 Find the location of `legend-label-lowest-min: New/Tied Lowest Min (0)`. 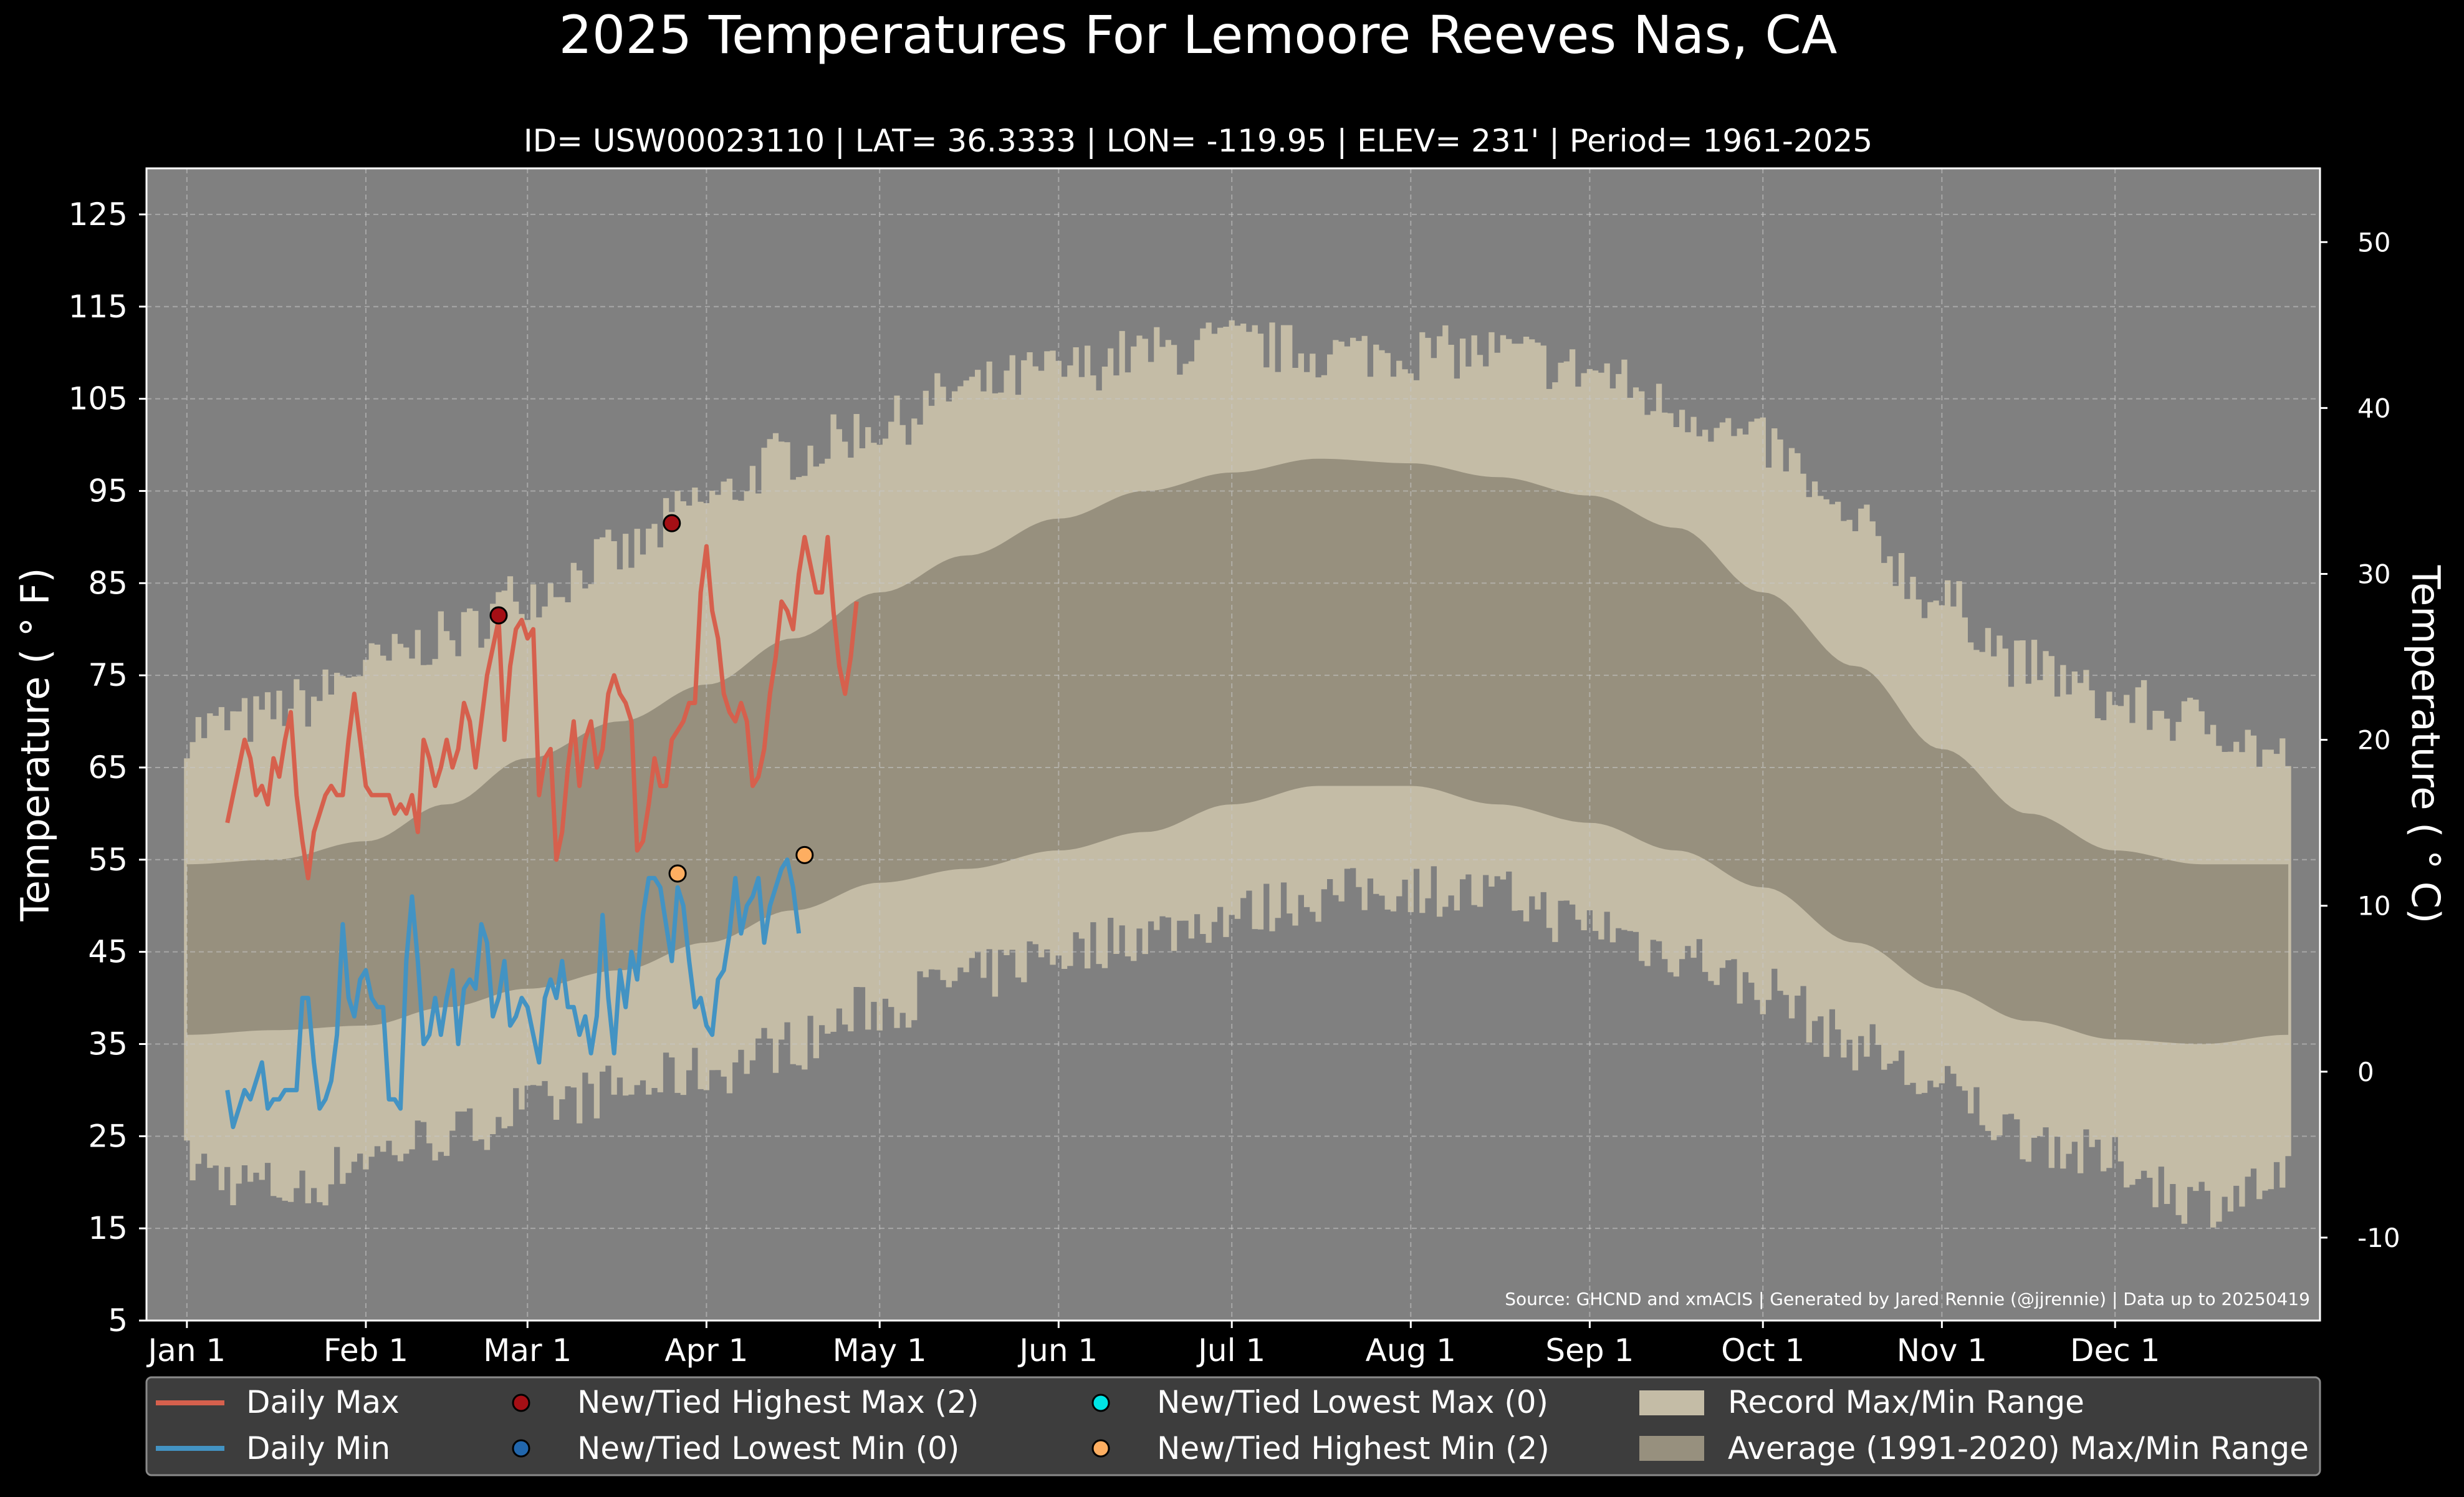

legend-label-lowest-min: New/Tied Lowest Min (0) is located at coordinates (768, 1448).